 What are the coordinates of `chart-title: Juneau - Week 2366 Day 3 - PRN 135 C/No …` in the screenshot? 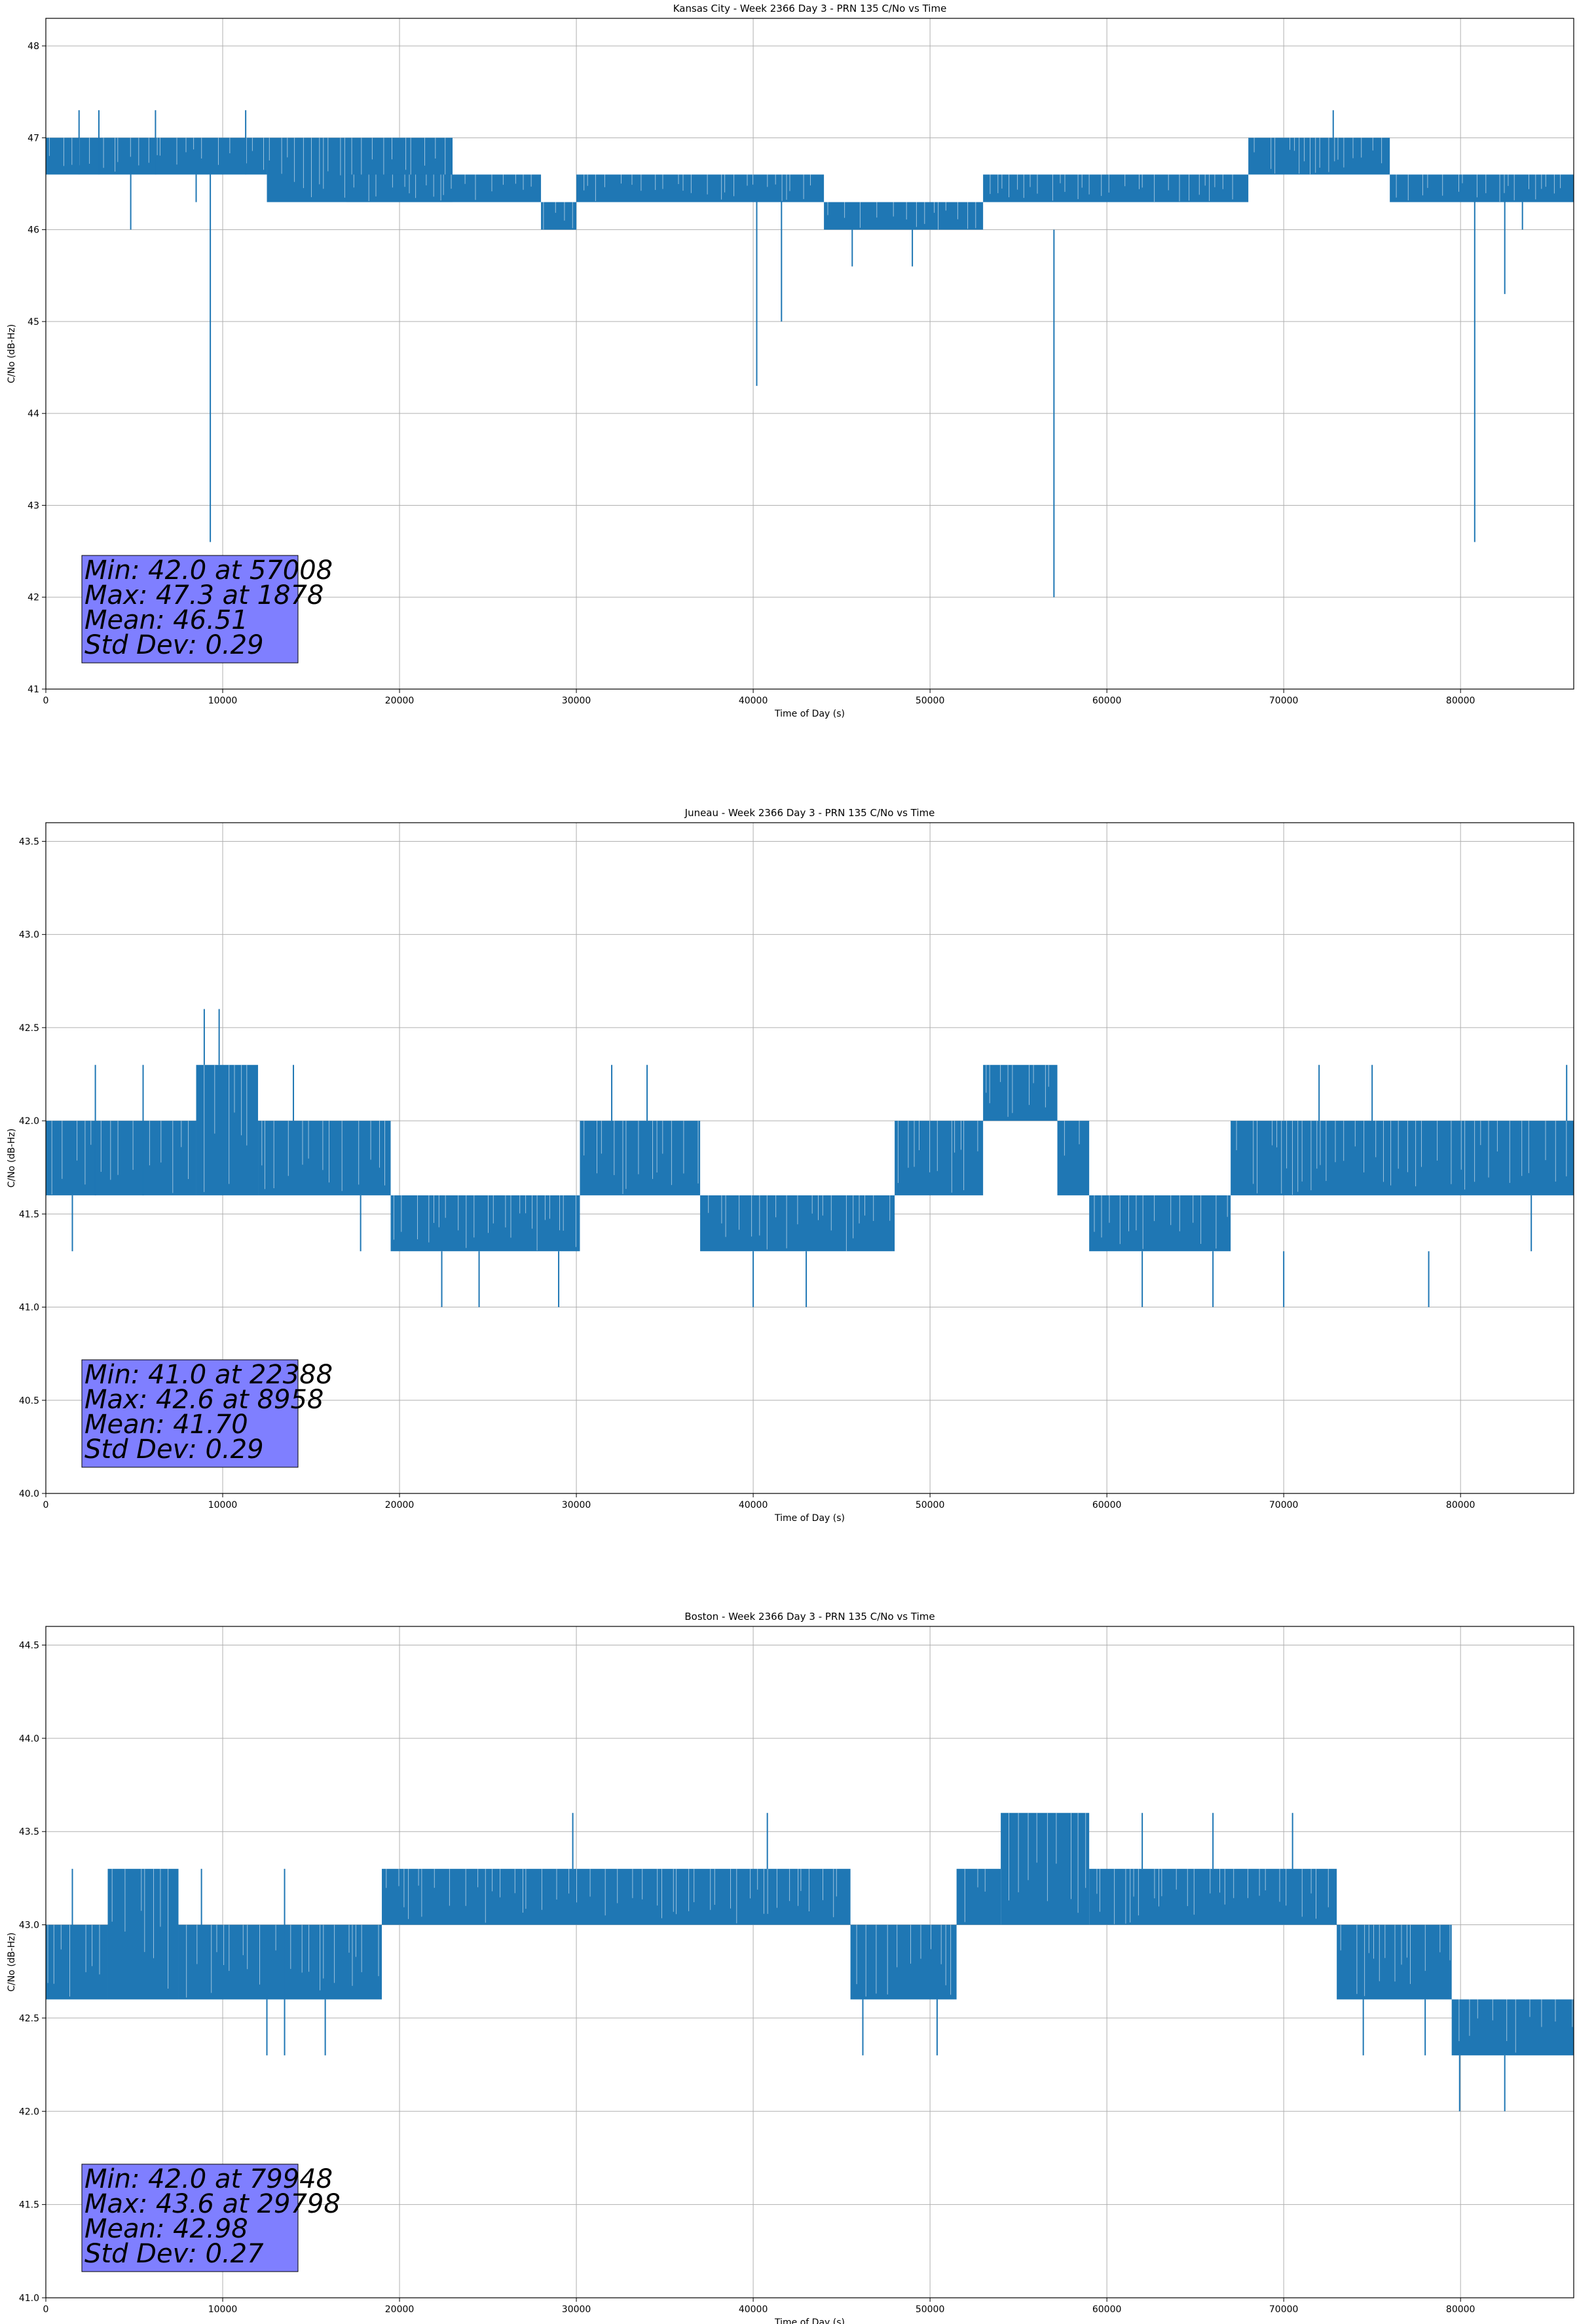 It's located at (809, 813).